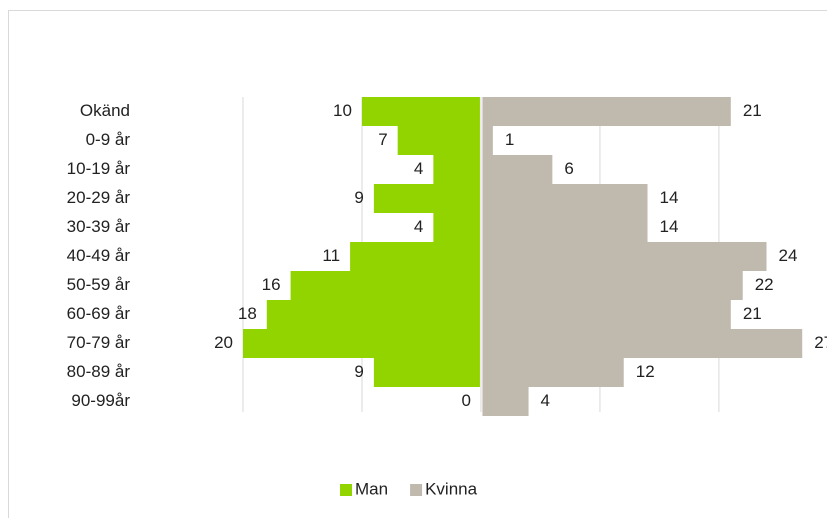 The height and width of the screenshot is (518, 827). Describe the element at coordinates (100, 400) in the screenshot. I see `y-tick-label: 90-99år` at that location.